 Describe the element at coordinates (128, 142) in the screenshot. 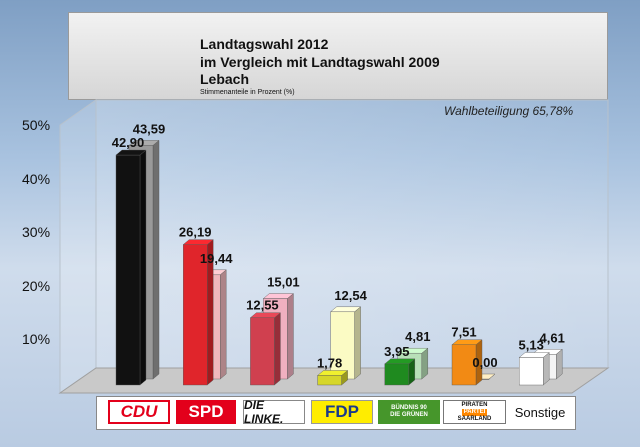

I see `data-label-2012: 42,90` at that location.